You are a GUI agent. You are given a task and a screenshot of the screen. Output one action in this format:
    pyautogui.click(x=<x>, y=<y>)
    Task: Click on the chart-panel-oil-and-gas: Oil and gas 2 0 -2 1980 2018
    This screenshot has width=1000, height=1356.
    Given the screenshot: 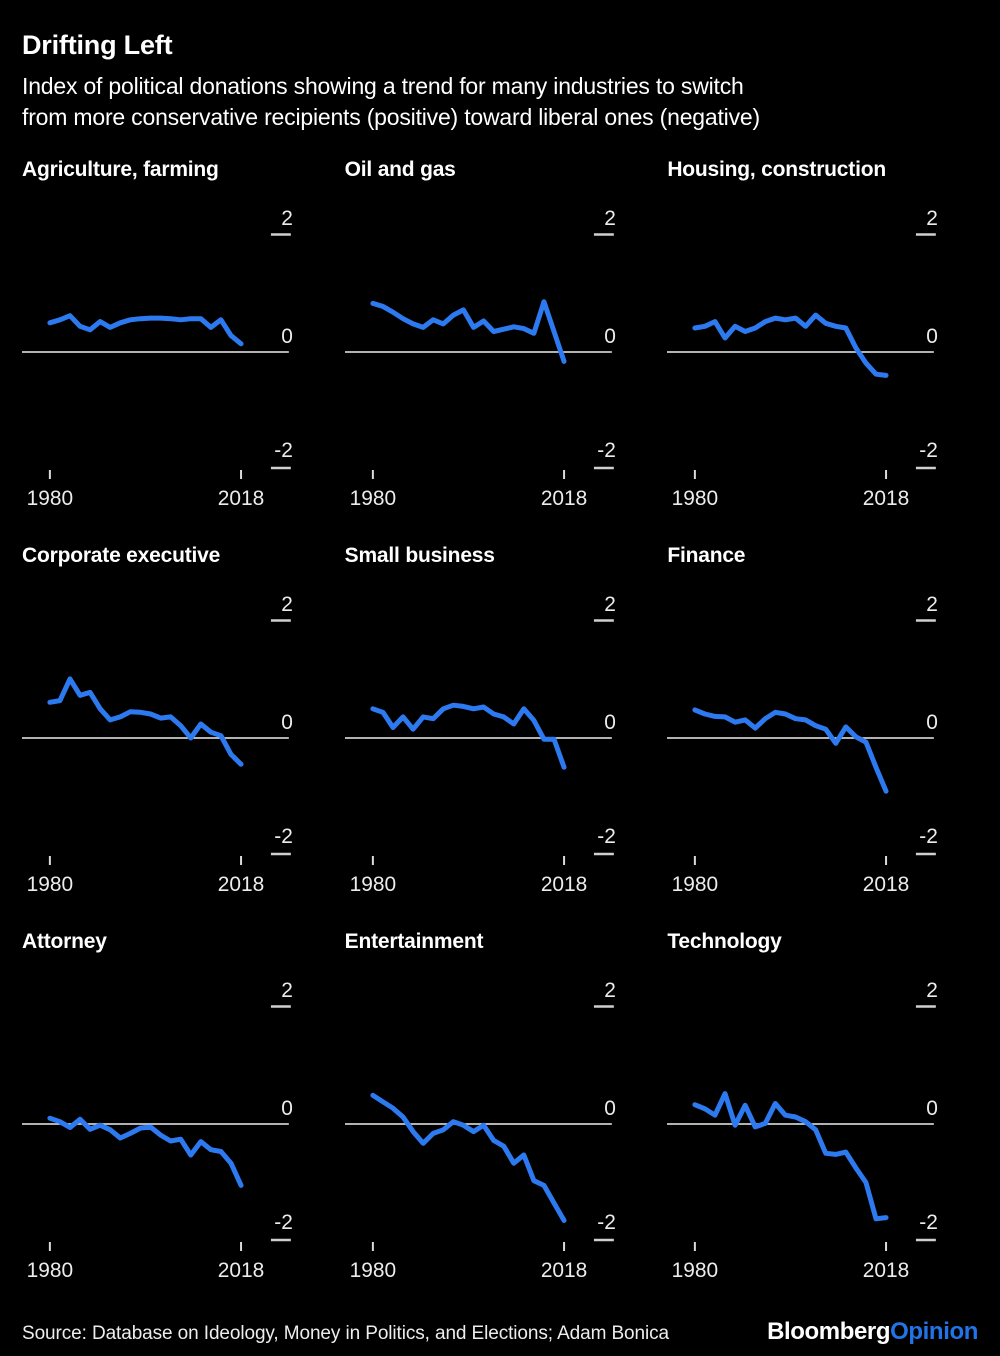 What is the action you would take?
    pyautogui.click(x=500, y=337)
    